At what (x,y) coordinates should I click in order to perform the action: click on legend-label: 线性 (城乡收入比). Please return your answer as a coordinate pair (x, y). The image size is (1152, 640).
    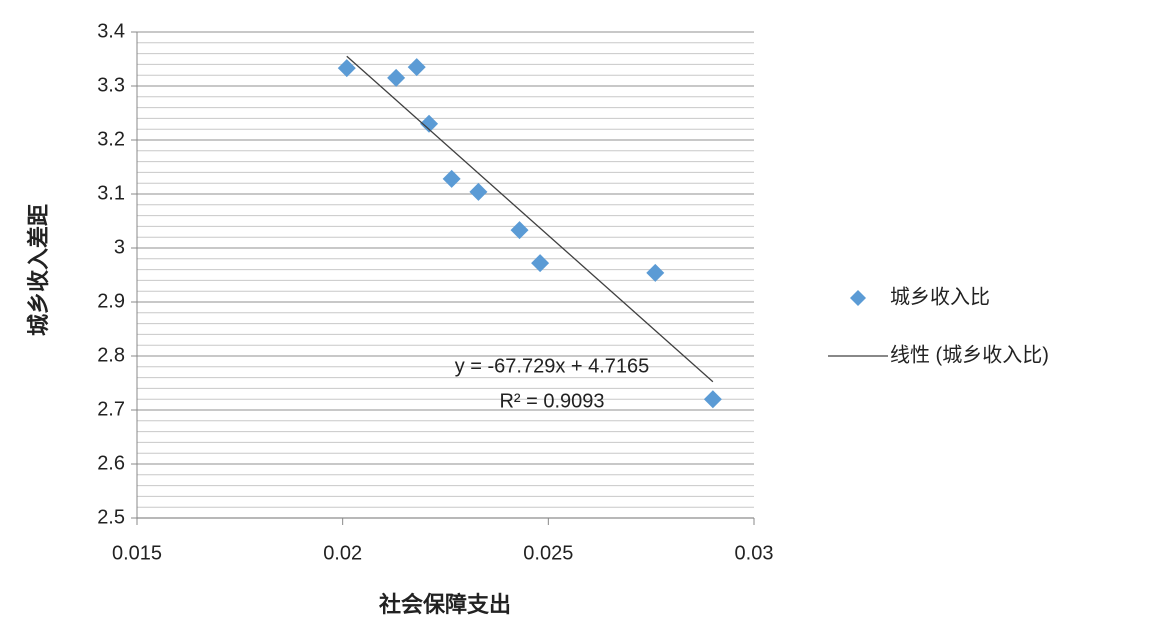
    Looking at the image, I should click on (969, 354).